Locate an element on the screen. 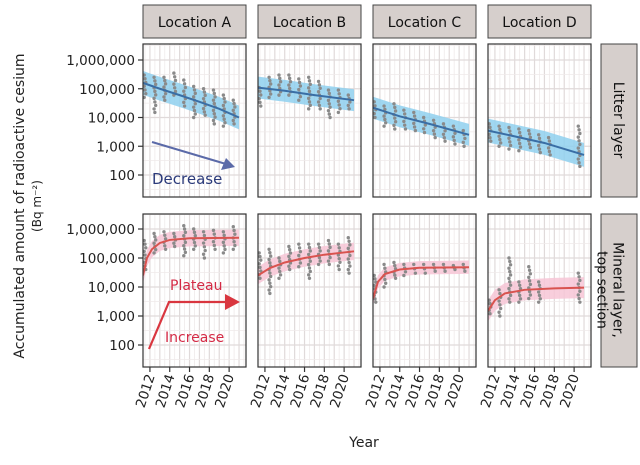 This screenshot has height=465, width=640. row-strip-label-line: Mineral layer, is located at coordinates (617, 290).